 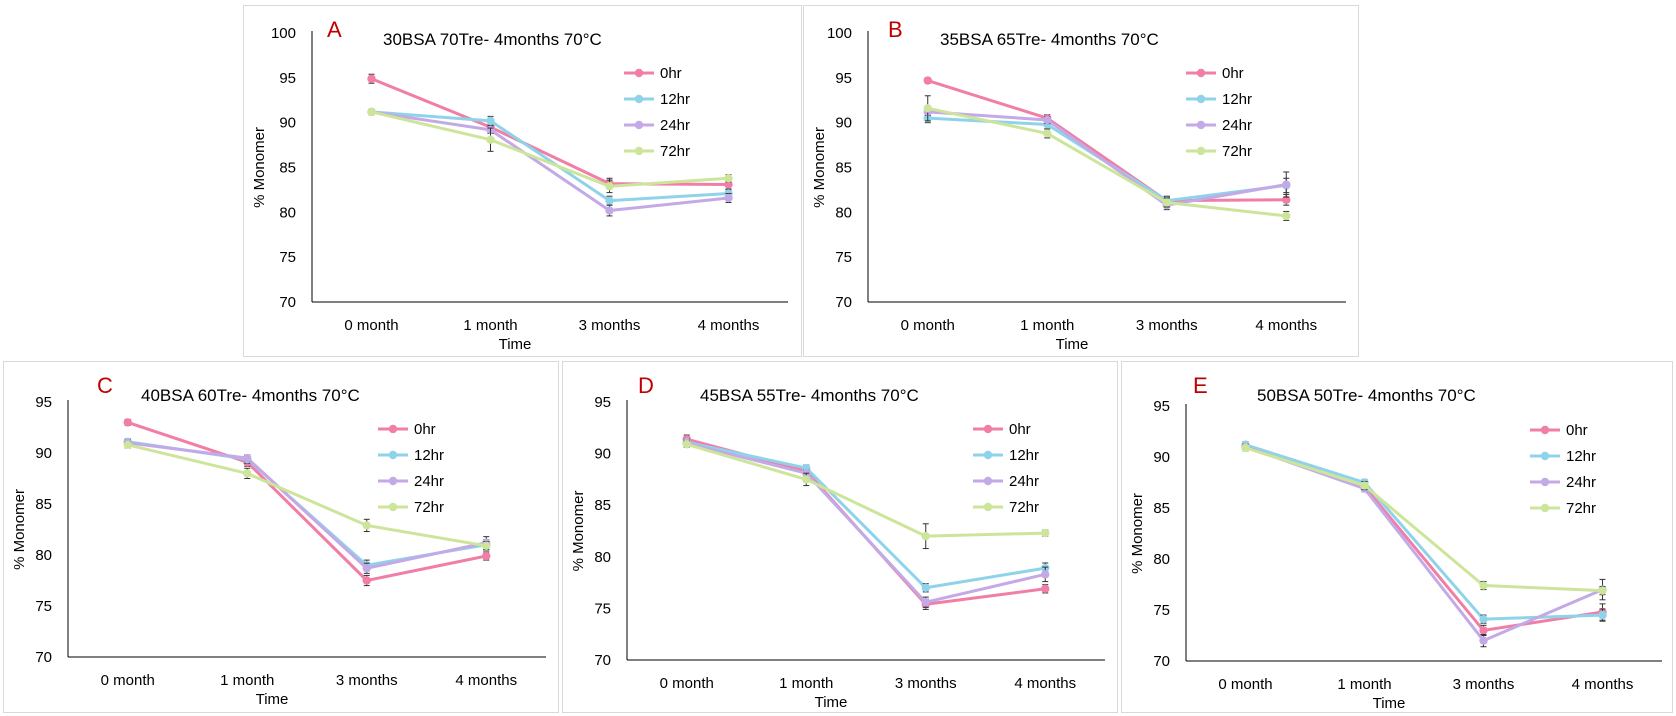 I want to click on x-tick-label-a: 4 months, so click(x=729, y=325).